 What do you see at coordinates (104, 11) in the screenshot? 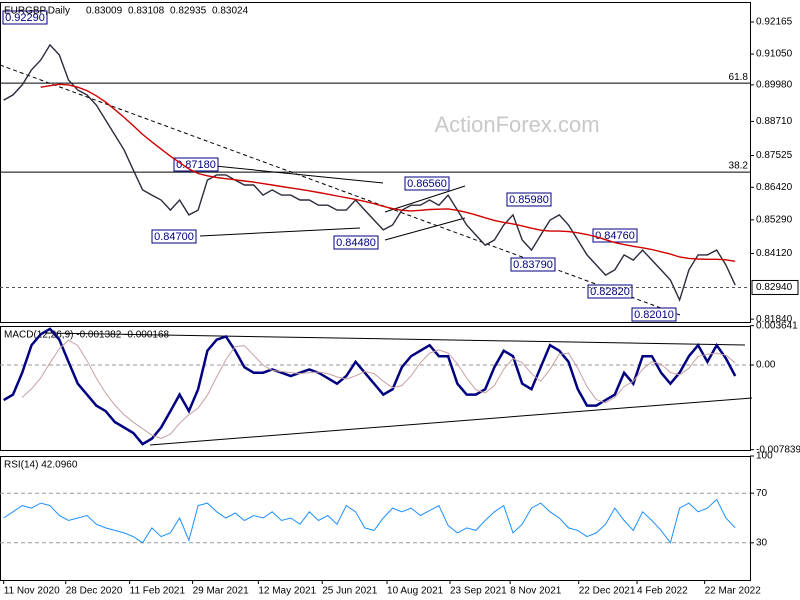
I see `ohlc-value: 0.83009` at bounding box center [104, 11].